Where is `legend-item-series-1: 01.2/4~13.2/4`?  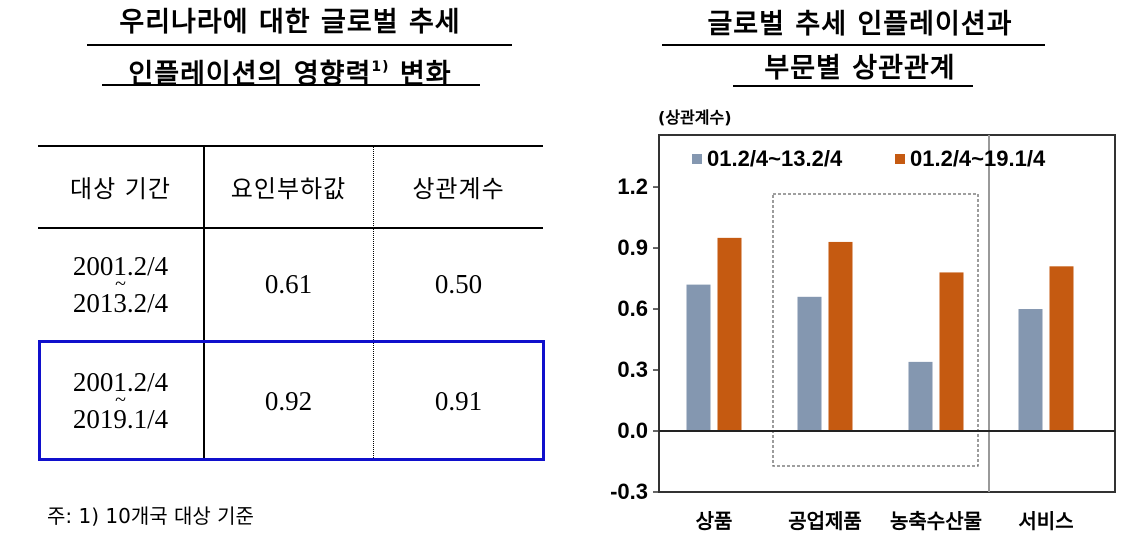
legend-item-series-1: 01.2/4~13.2/4 is located at coordinates (767, 159).